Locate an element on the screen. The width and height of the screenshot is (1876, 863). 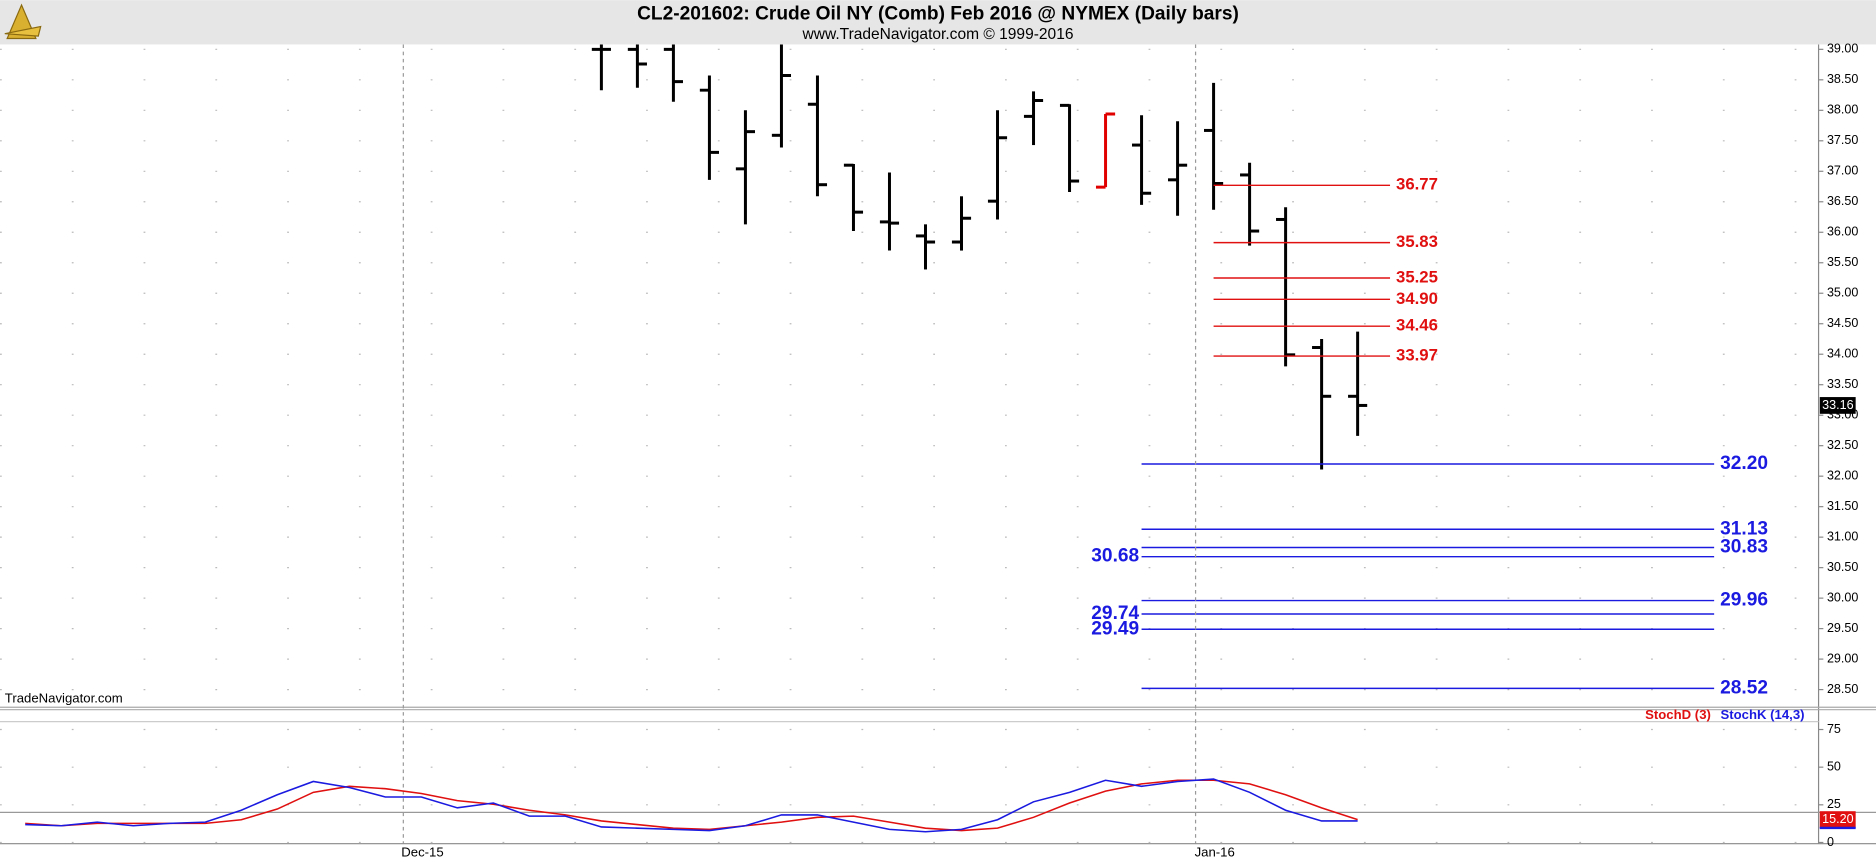
y-tick-label: 33.50 is located at coordinates (1842, 384).